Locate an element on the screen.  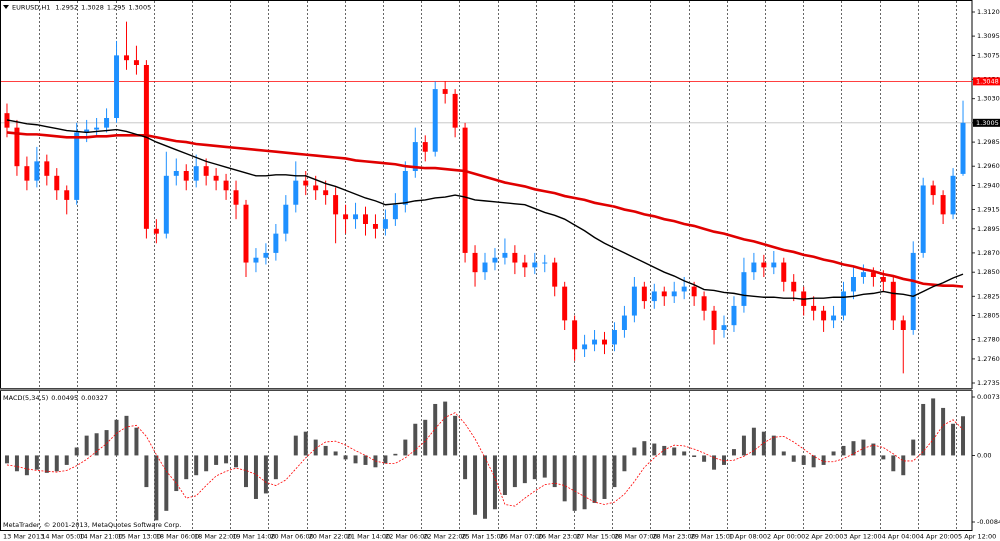
macd-tick-label: 0.00738 is located at coordinates (988, 397).